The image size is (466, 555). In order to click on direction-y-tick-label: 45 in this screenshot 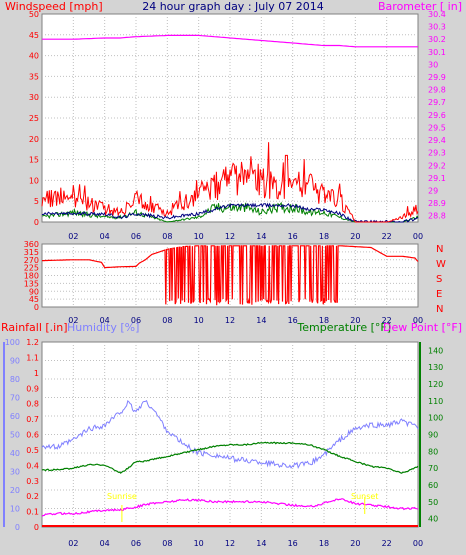, I will do `click(34, 299)`.